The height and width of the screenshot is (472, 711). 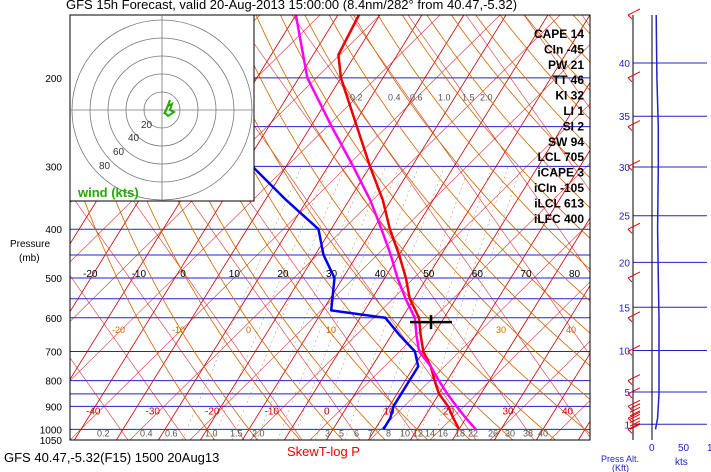 I want to click on theta-tick-label: 30, so click(x=501, y=330).